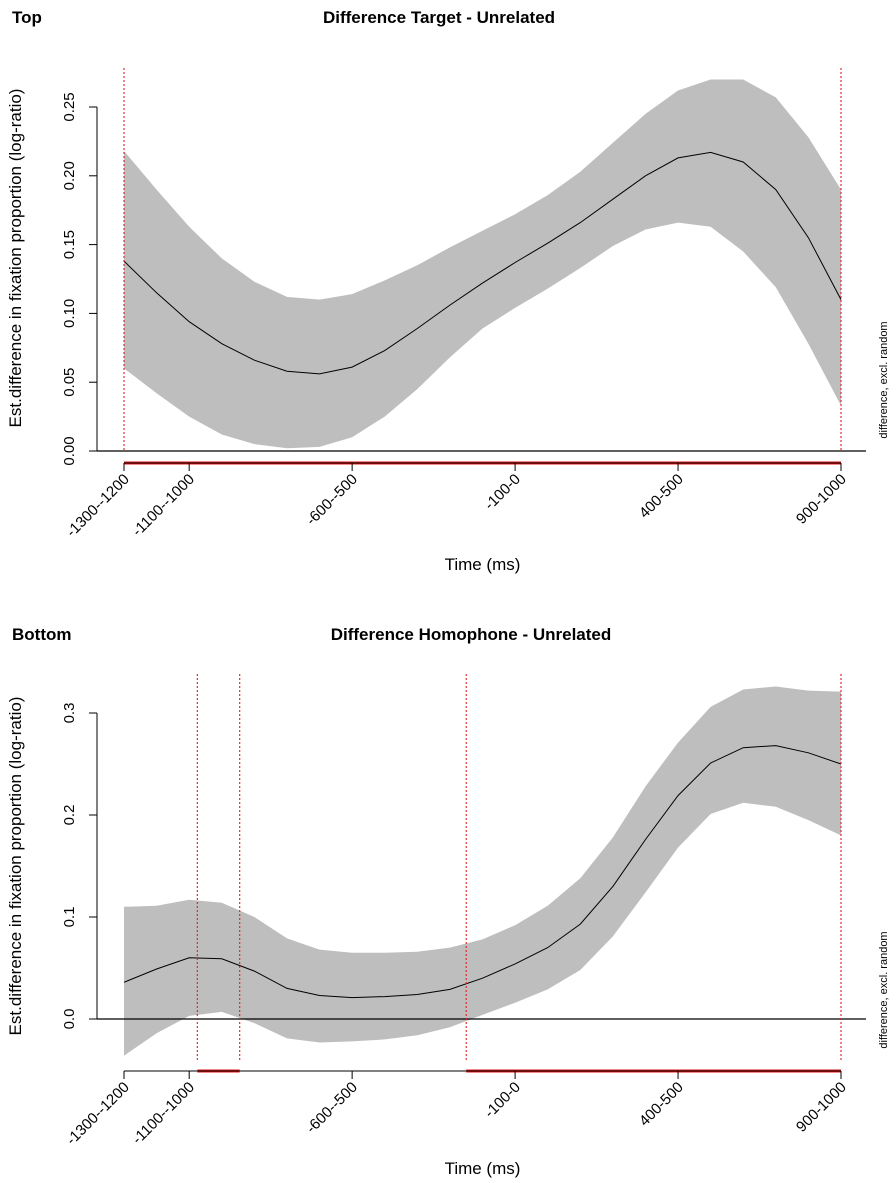 The height and width of the screenshot is (1183, 896). I want to click on y-tick-label: 0.2, so click(69, 815).